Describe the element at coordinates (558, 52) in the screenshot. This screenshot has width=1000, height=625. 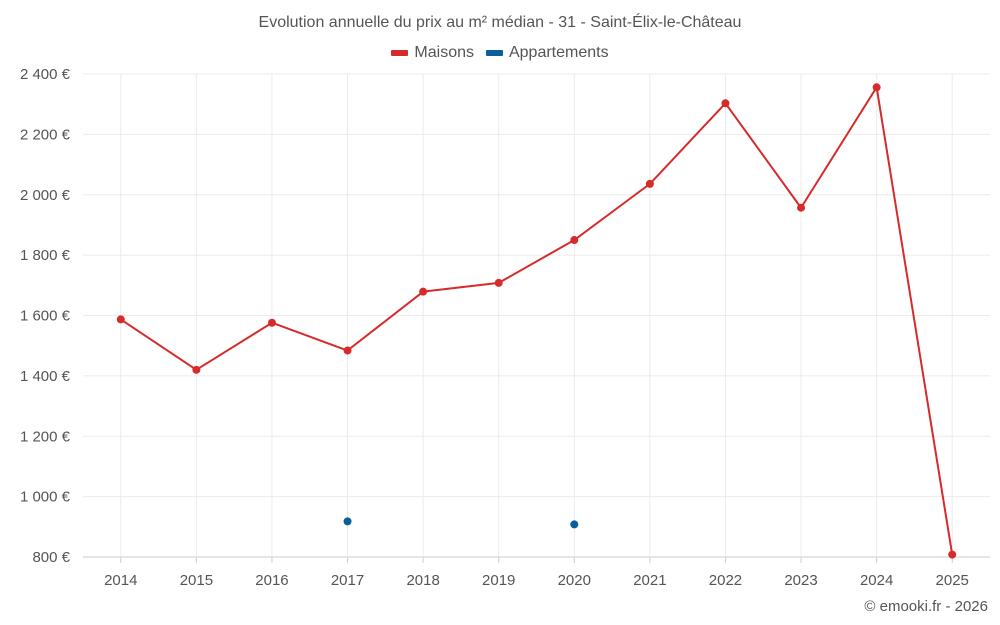
I see `legend-label-appartements: Appartements` at that location.